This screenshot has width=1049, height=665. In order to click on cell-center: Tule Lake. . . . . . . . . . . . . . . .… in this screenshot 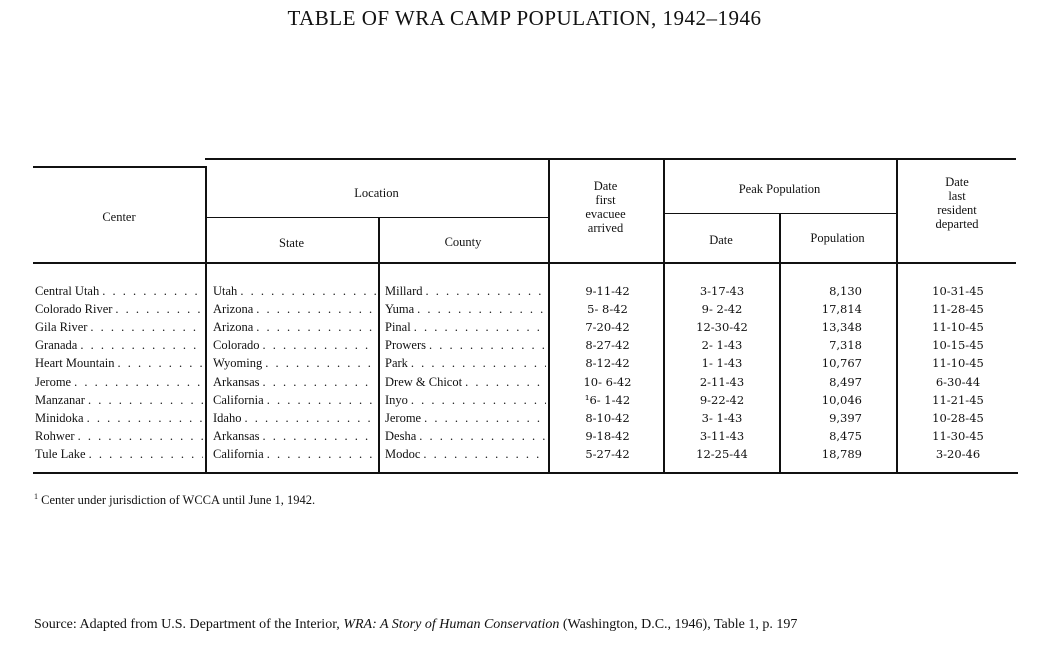, I will do `click(119, 454)`.